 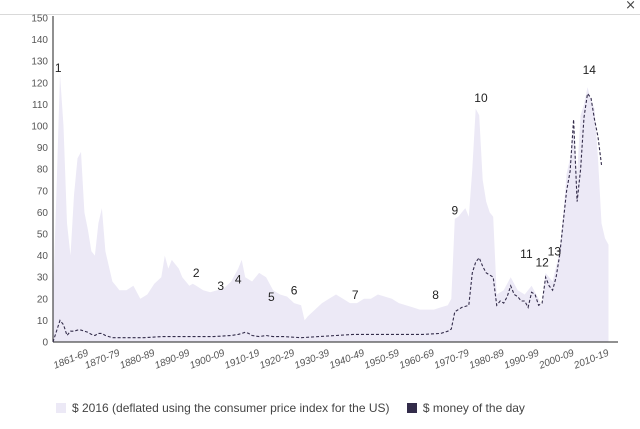 What do you see at coordinates (630, 6) in the screenshot?
I see `close-icon: ×` at bounding box center [630, 6].